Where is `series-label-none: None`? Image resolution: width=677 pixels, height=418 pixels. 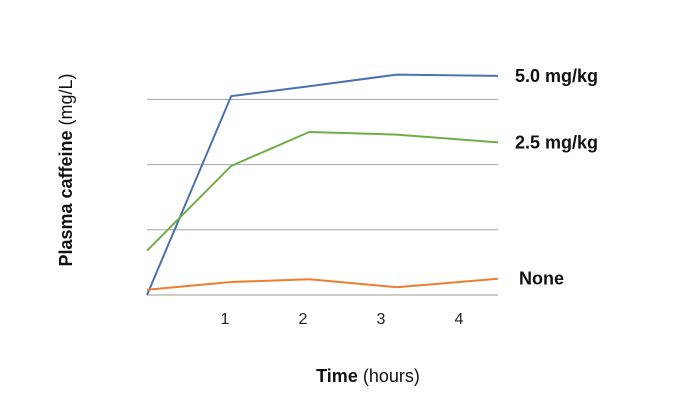 series-label-none: None is located at coordinates (541, 279).